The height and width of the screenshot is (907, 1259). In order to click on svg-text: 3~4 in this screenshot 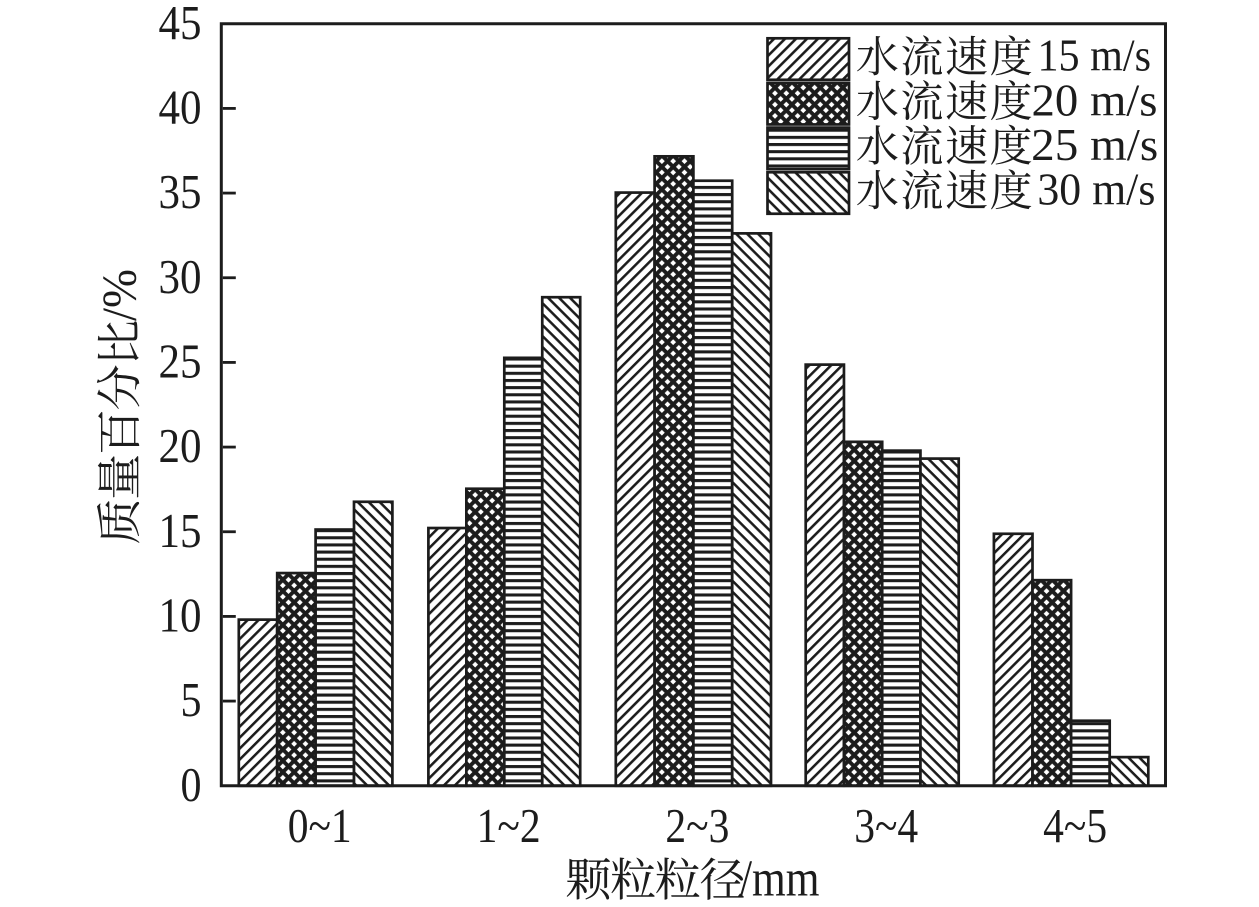, I will do `click(886, 826)`.